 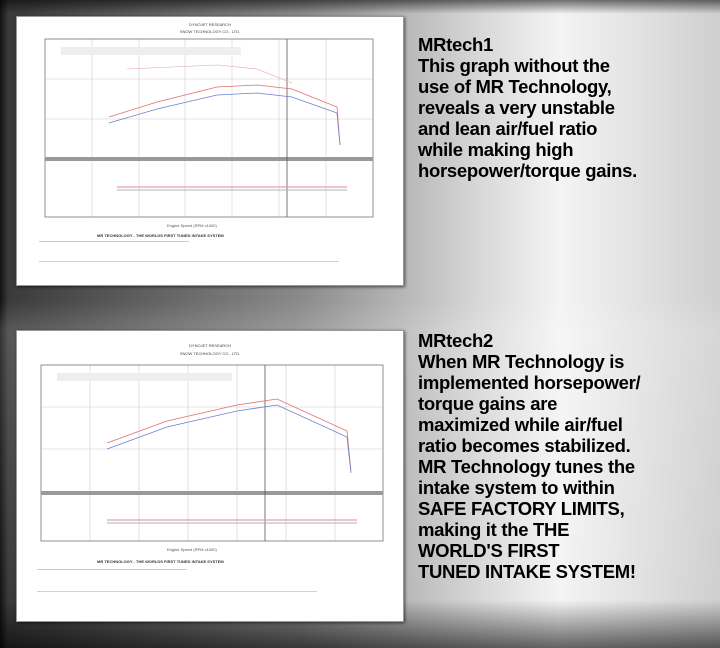 What do you see at coordinates (455, 44) in the screenshot?
I see `section-title: MRtech1` at bounding box center [455, 44].